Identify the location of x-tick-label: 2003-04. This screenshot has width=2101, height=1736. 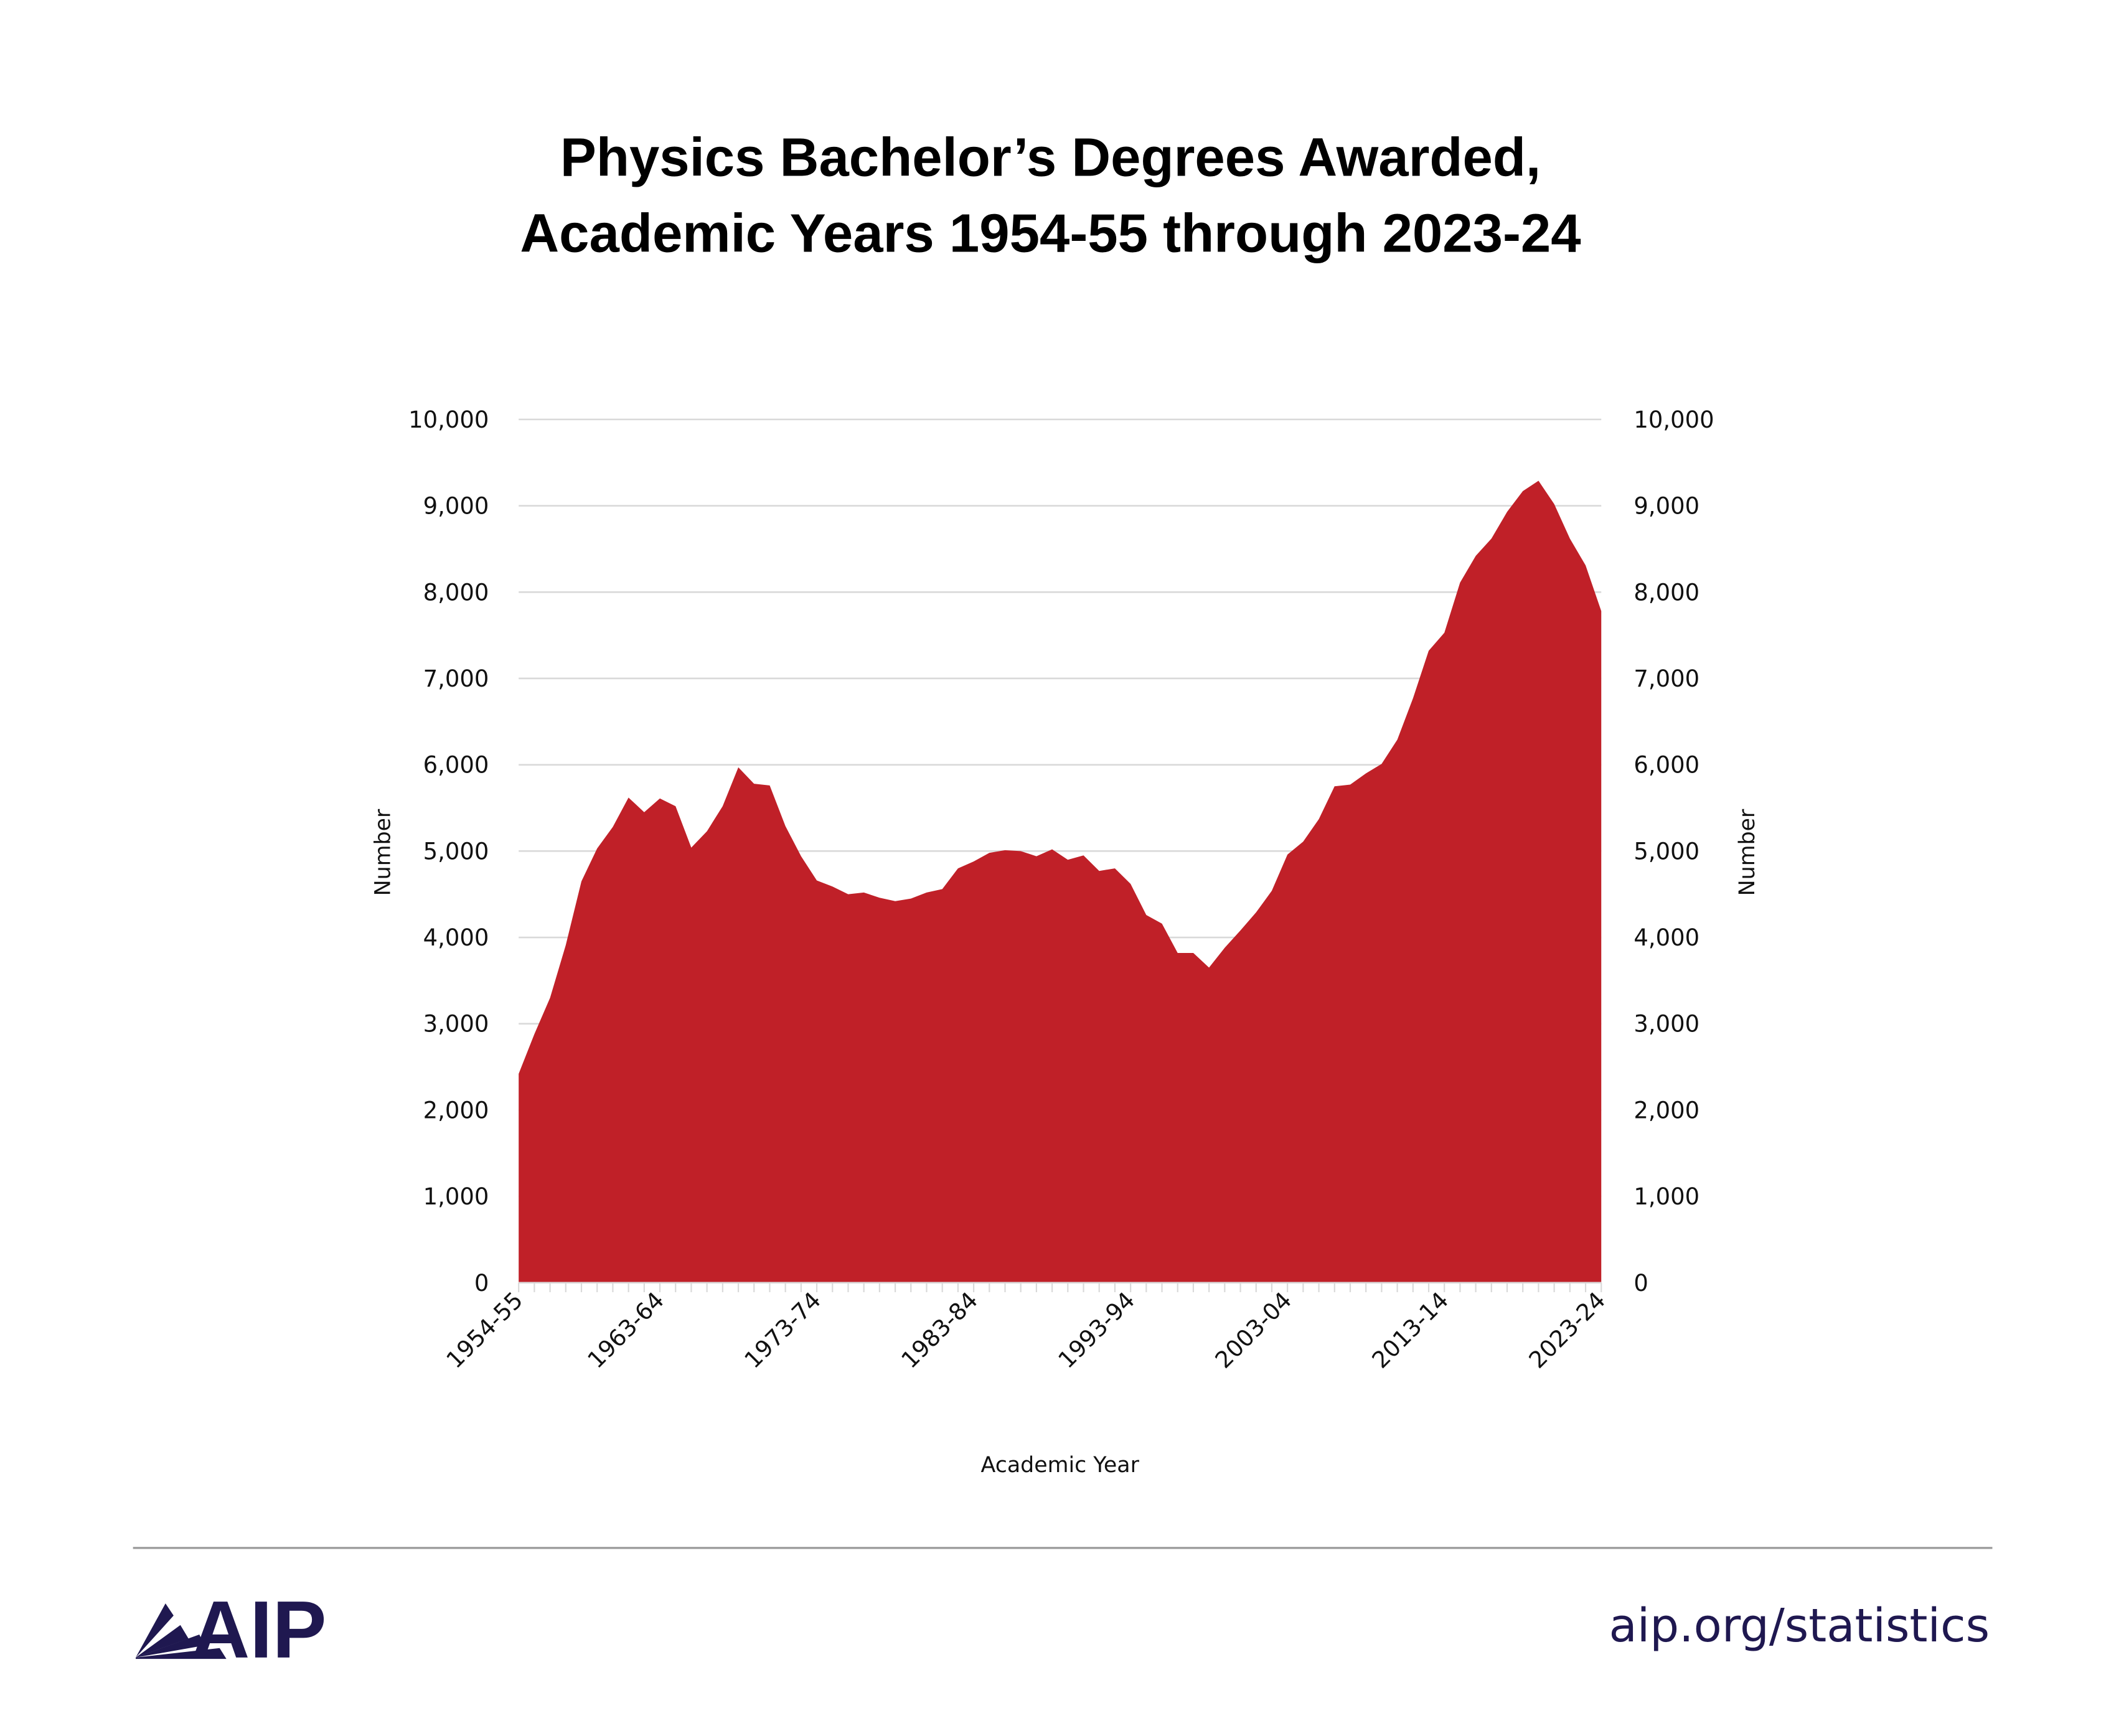
(1253, 1330).